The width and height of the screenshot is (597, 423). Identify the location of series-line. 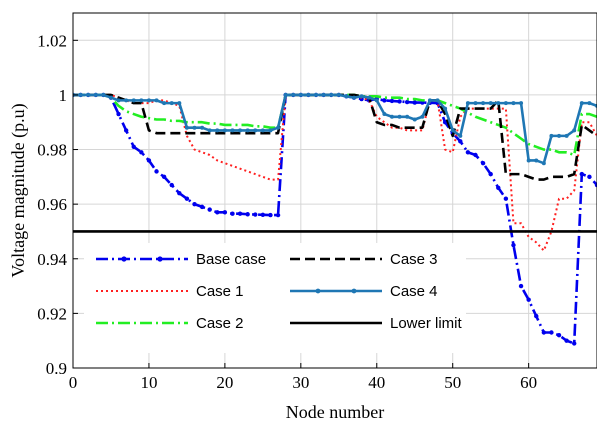
(335, 129).